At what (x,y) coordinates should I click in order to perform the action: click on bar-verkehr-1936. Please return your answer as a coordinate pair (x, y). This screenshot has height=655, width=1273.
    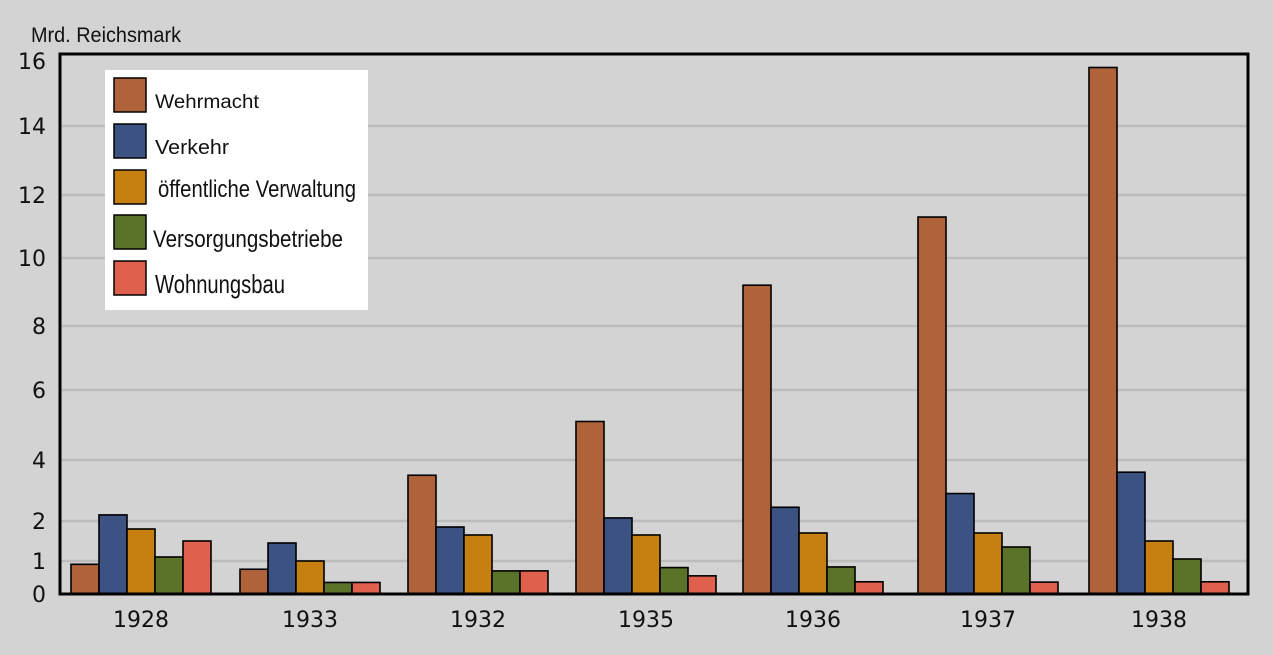
    Looking at the image, I should click on (785, 550).